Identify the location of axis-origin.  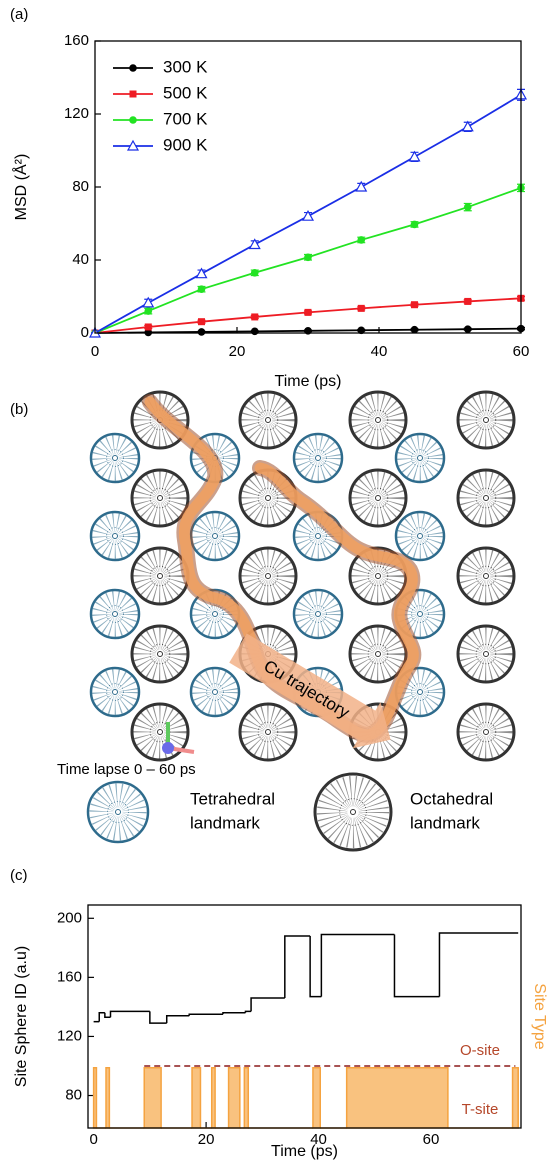
(168, 748).